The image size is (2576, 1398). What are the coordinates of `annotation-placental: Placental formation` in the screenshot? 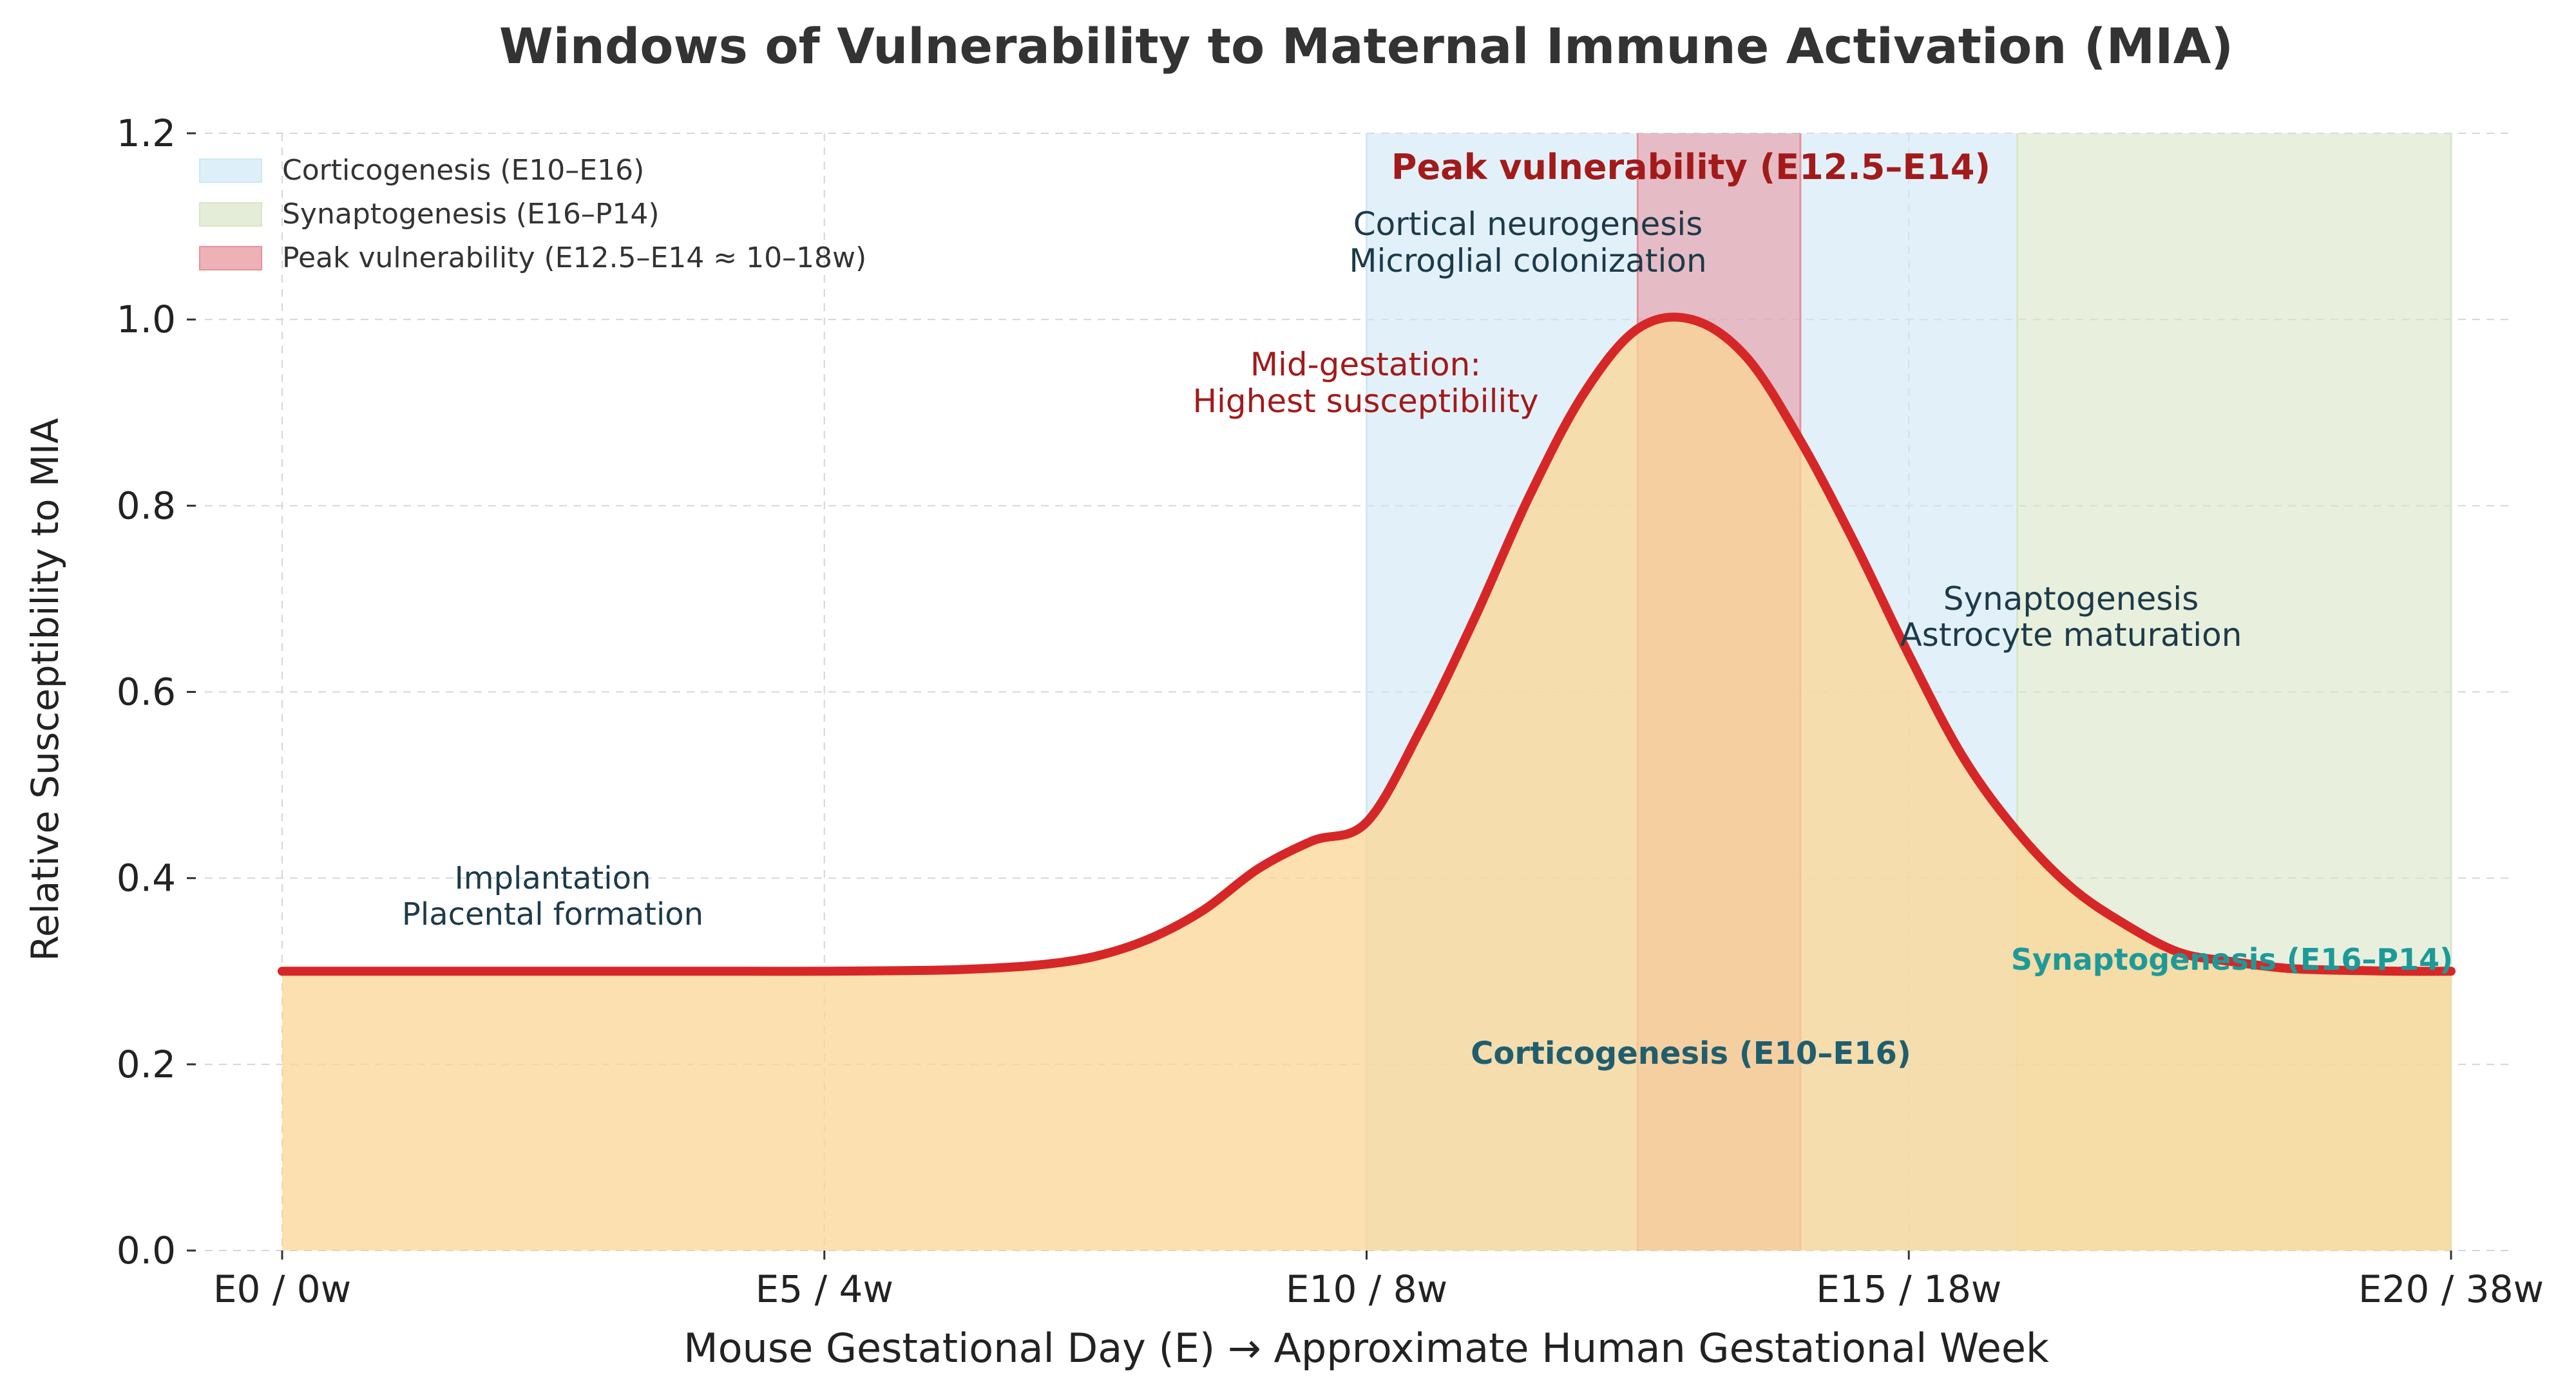 It's located at (552, 914).